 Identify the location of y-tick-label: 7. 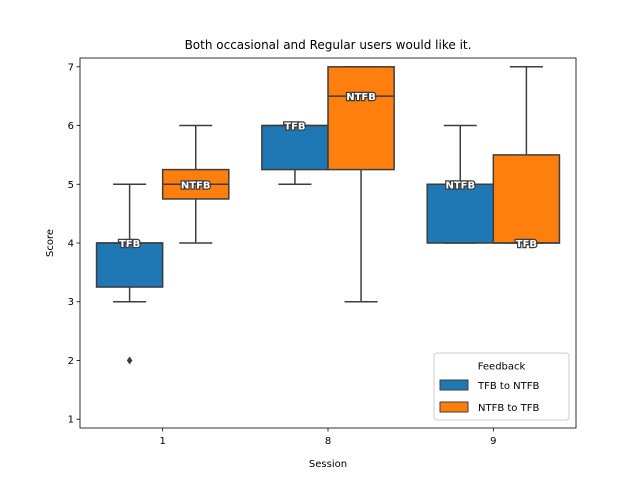
(71, 67).